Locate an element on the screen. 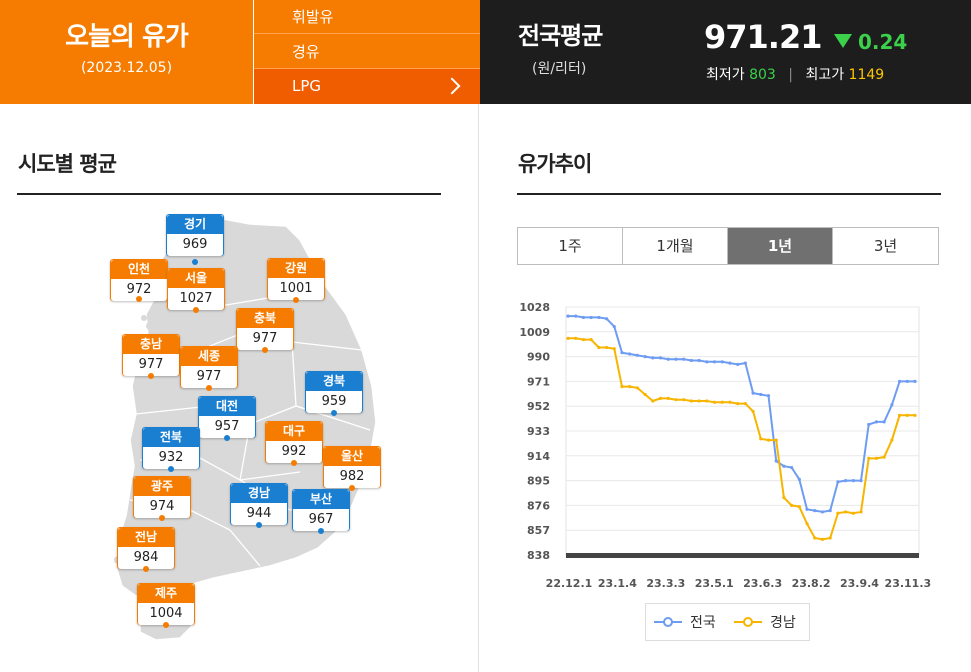 The width and height of the screenshot is (971, 672). region-tag-gwangju: 광주 974 is located at coordinates (162, 497).